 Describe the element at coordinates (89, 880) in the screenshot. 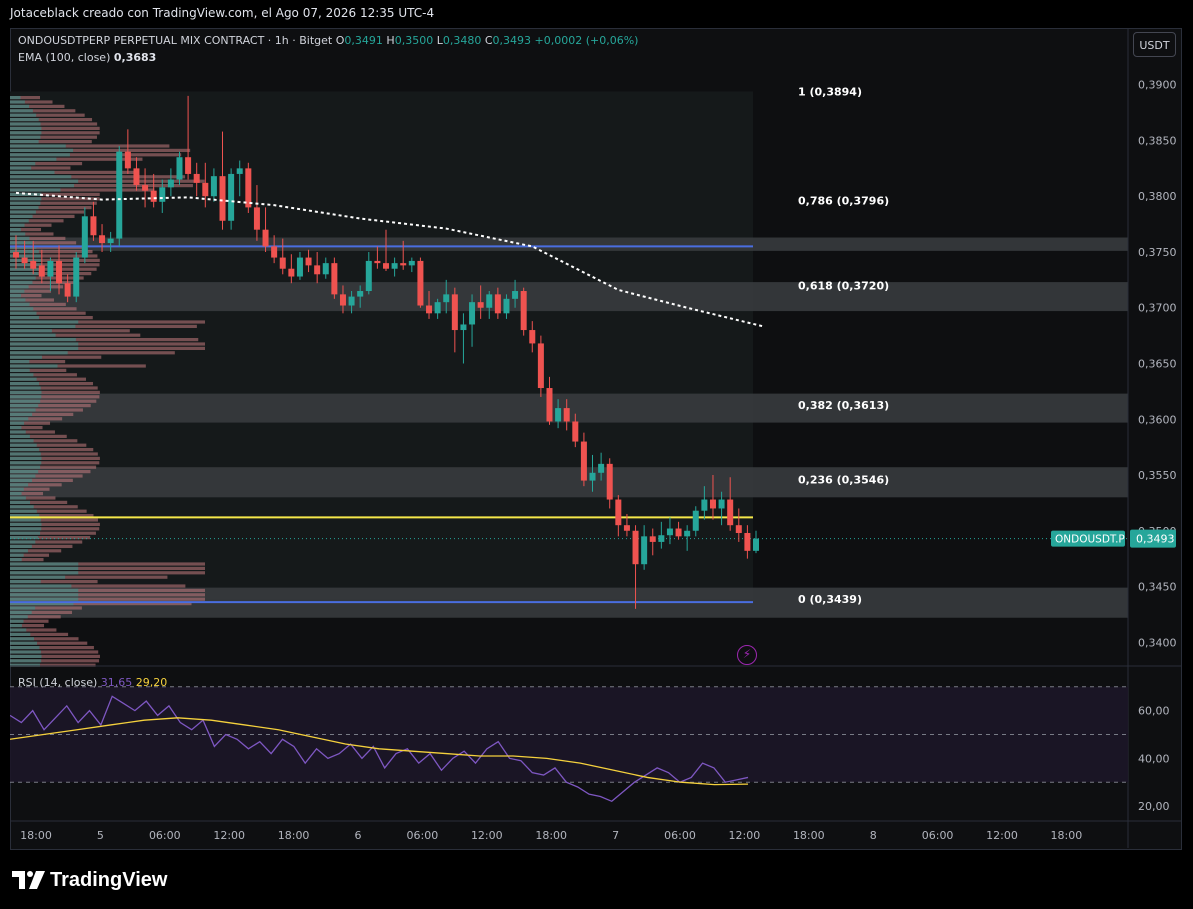

I see `brand: TradingView` at that location.